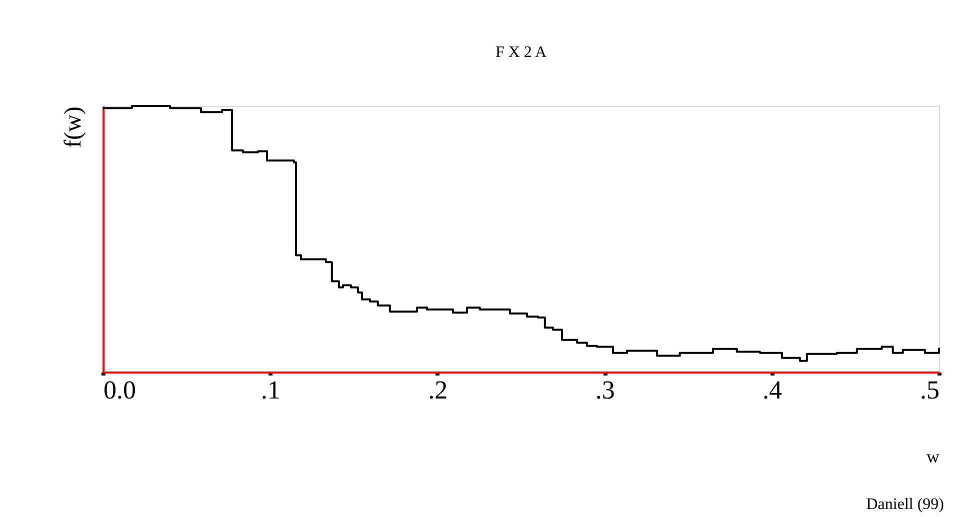 This screenshot has width=964, height=517. Describe the element at coordinates (605, 390) in the screenshot. I see `x-tick-label: .3` at that location.